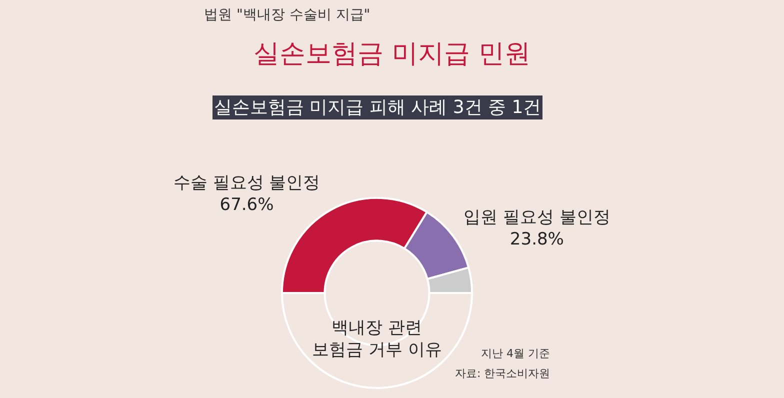 This screenshot has height=398, width=784. What do you see at coordinates (377, 339) in the screenshot?
I see `text: 백내장 관련 보험금 거부 이유` at bounding box center [377, 339].